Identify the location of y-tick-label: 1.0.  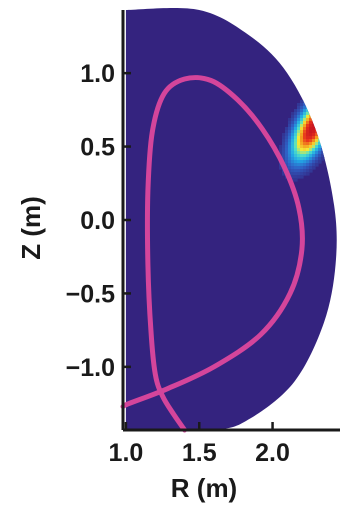
(97, 74).